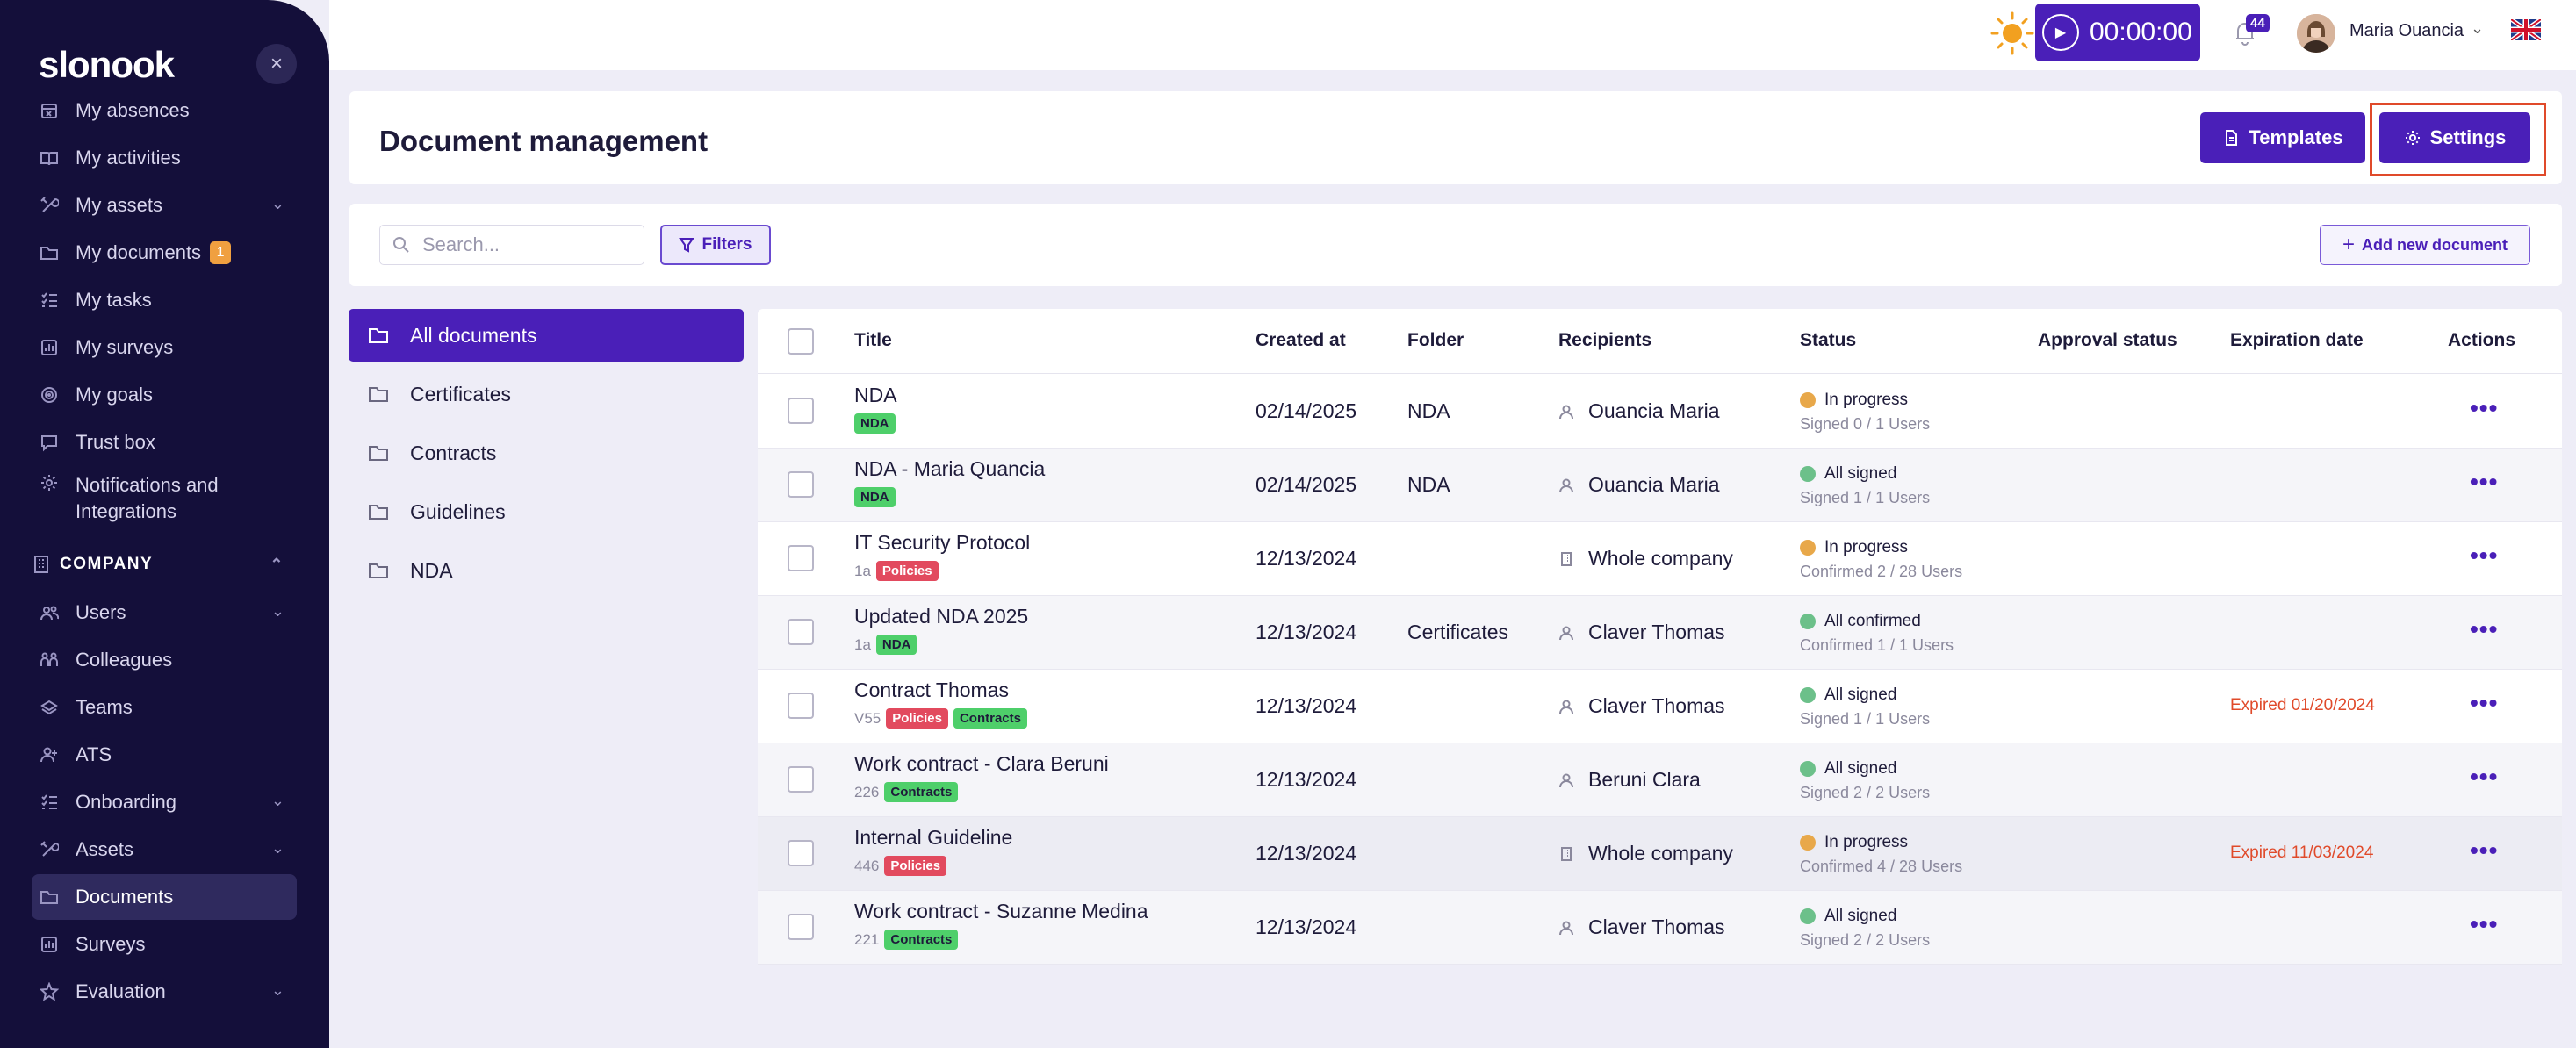  What do you see at coordinates (941, 616) in the screenshot?
I see `document-title: Updated NDA 2025` at bounding box center [941, 616].